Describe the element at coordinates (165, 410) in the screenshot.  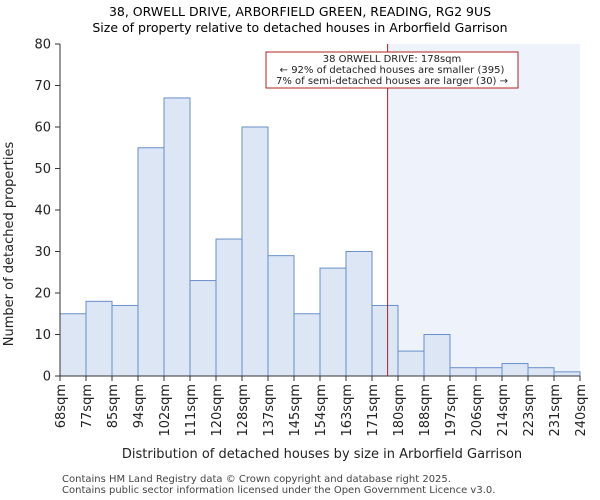
I see `x-tick-label: 102sqm` at that location.